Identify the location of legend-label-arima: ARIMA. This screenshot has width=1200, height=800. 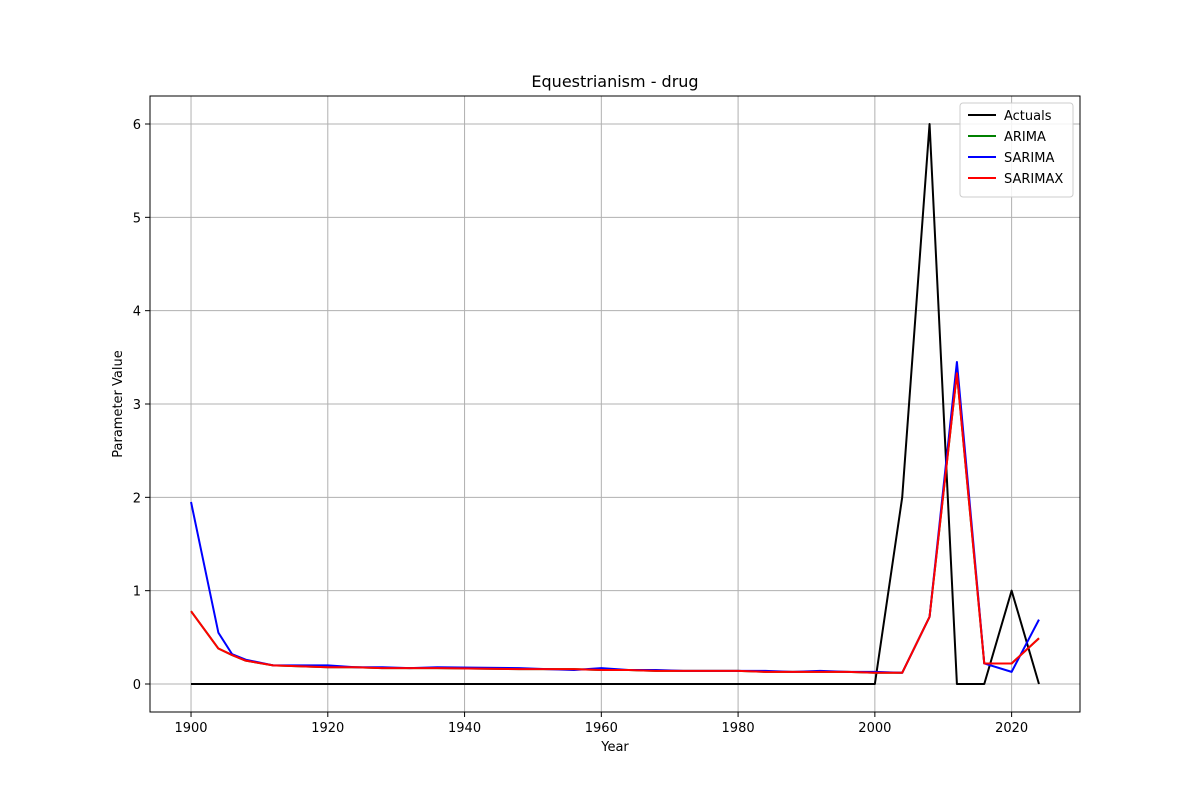
(1025, 137).